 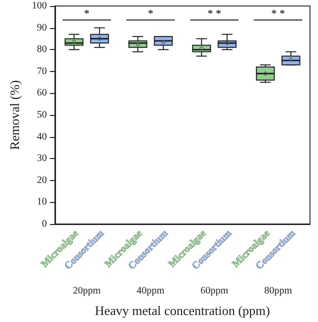 What do you see at coordinates (86, 291) in the screenshot?
I see `x-tick-label: 20ppm` at bounding box center [86, 291].